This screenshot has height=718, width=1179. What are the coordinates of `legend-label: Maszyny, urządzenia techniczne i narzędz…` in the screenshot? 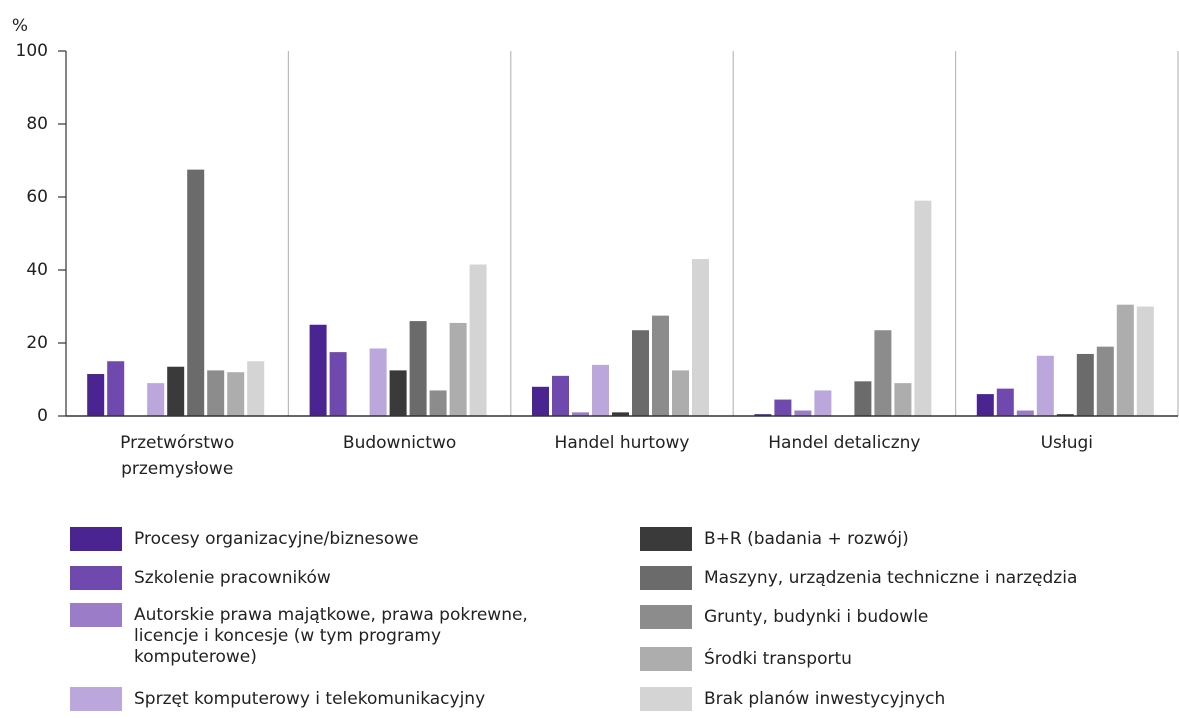 It's located at (891, 578).